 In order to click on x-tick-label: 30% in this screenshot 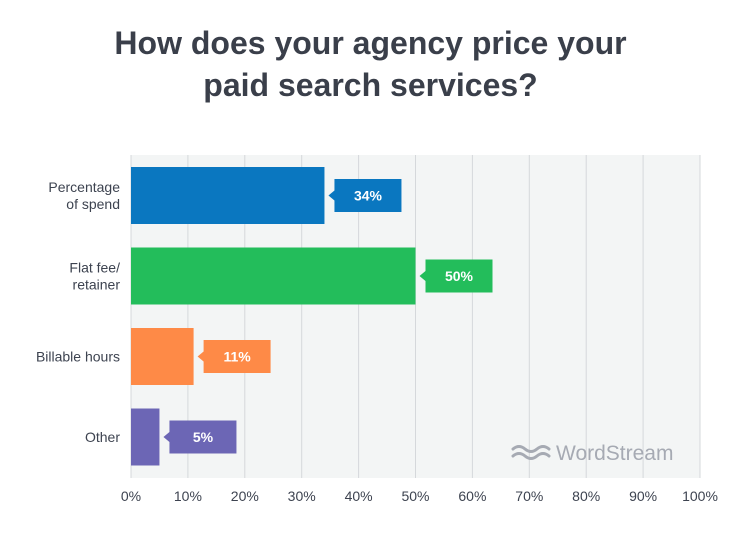, I will do `click(302, 496)`.